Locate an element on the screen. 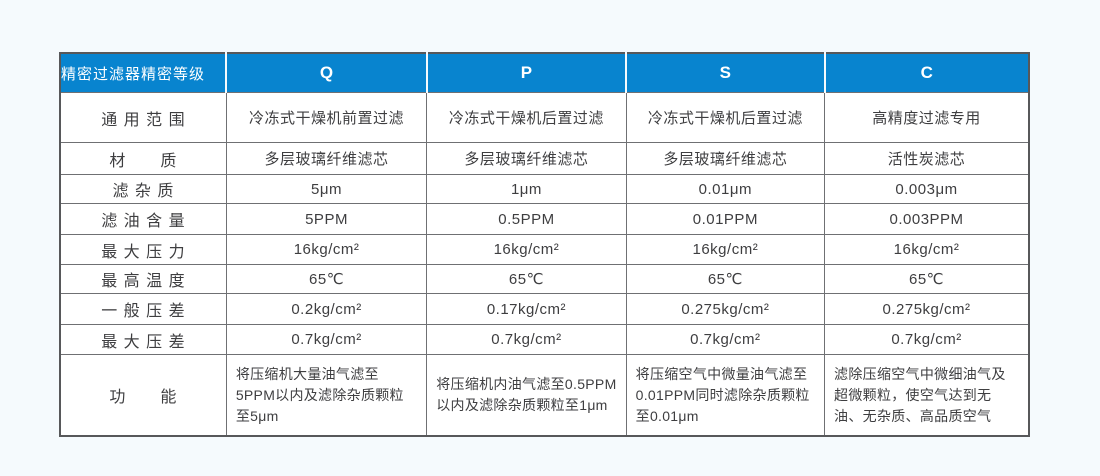 The width and height of the screenshot is (1100, 476). header-row: 精密过滤器精密等级 Q P S C is located at coordinates (544, 73).